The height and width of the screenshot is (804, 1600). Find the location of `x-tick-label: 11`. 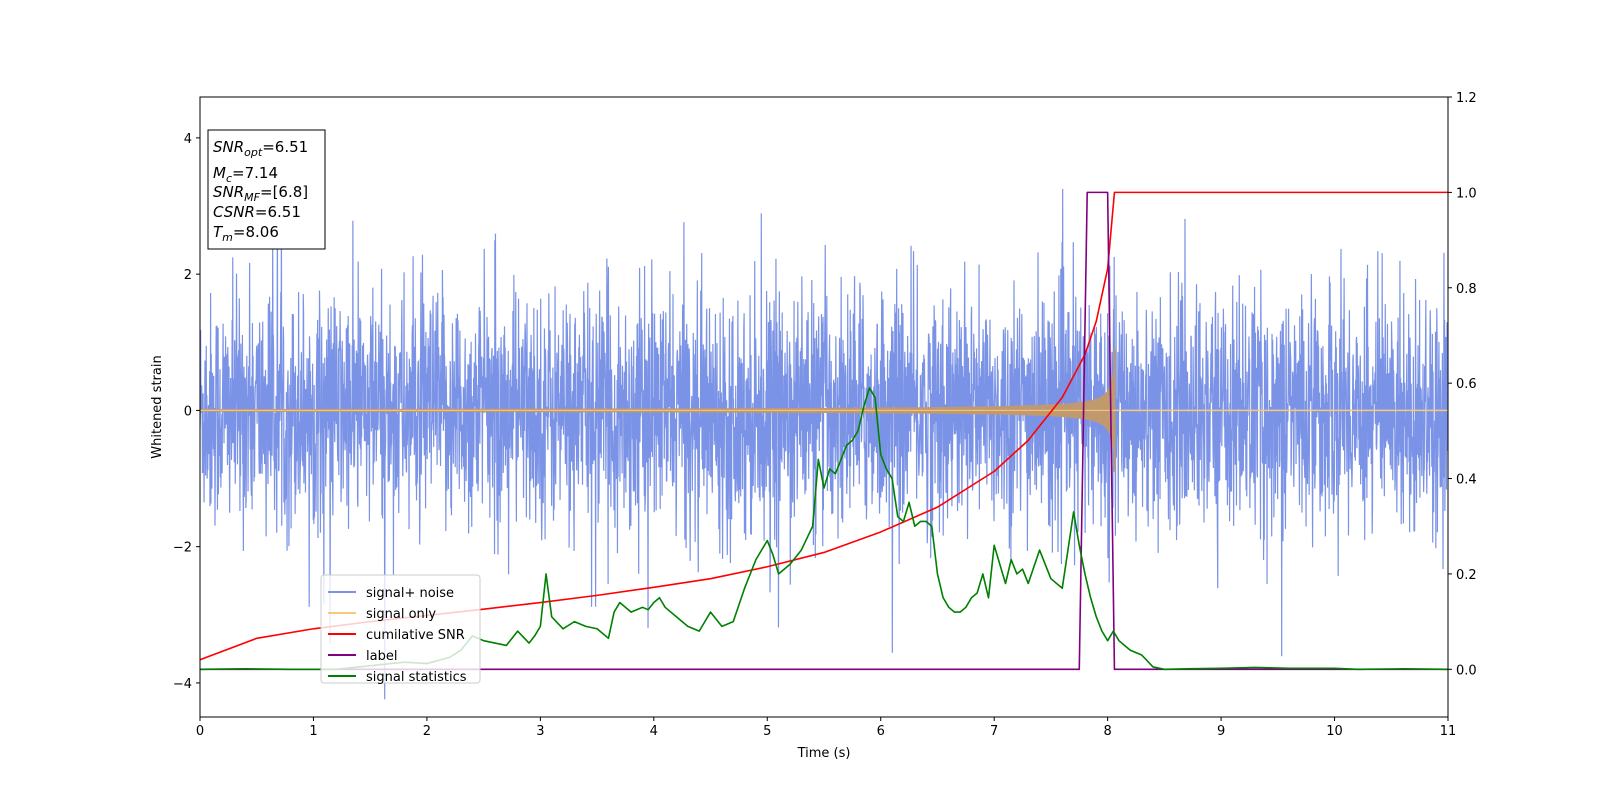

x-tick-label: 11 is located at coordinates (1448, 731).